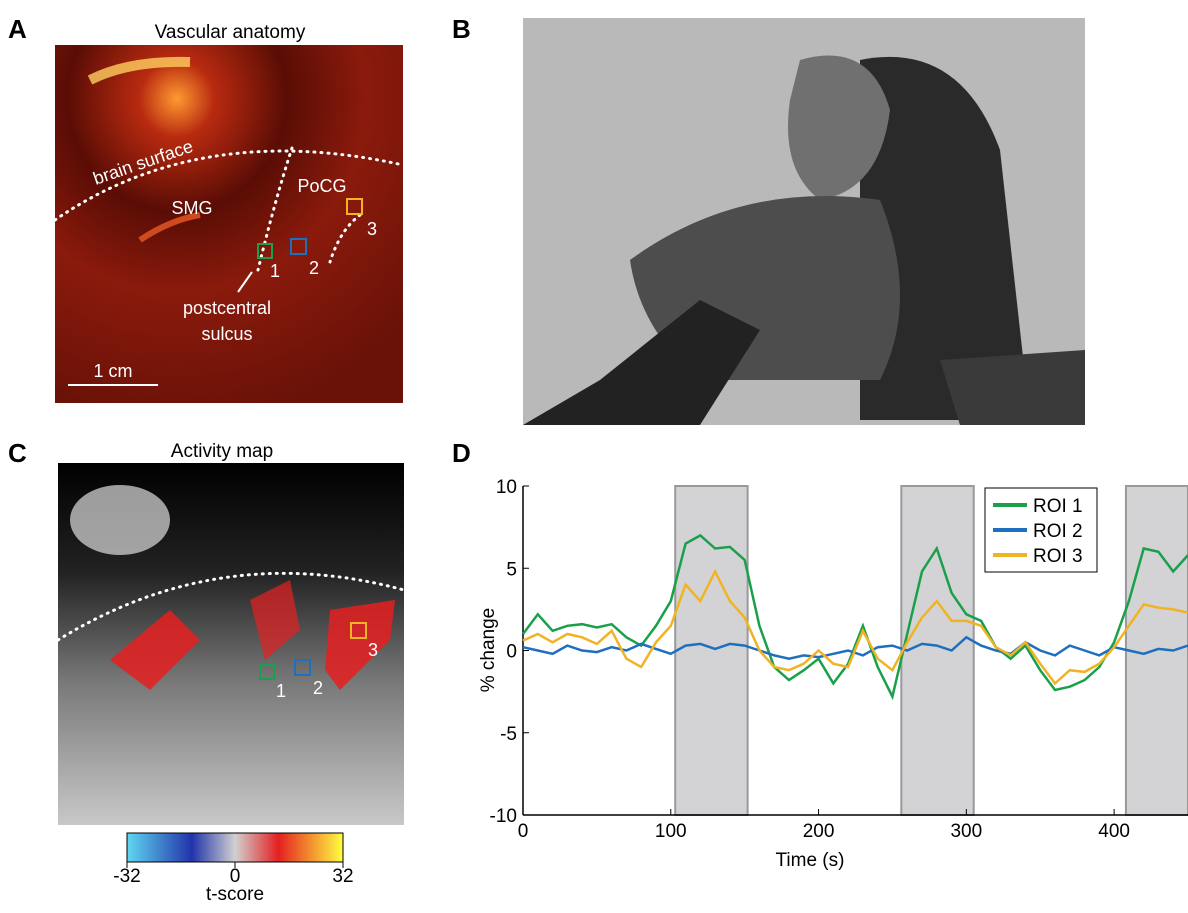  What do you see at coordinates (945, 238) in the screenshot?
I see `chair` at bounding box center [945, 238].